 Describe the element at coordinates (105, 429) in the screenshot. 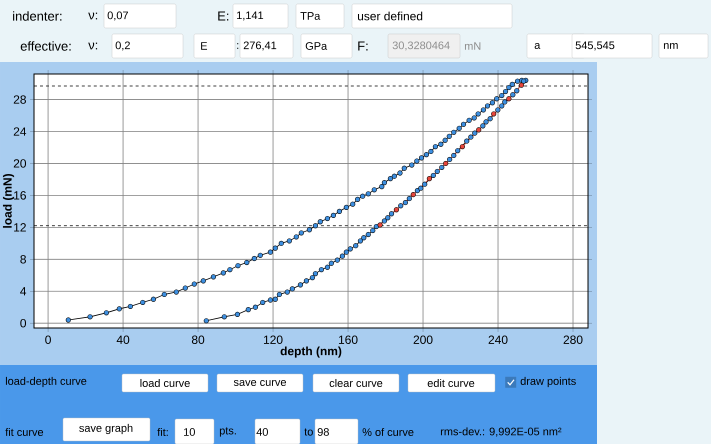

I see `text: save graph` at that location.